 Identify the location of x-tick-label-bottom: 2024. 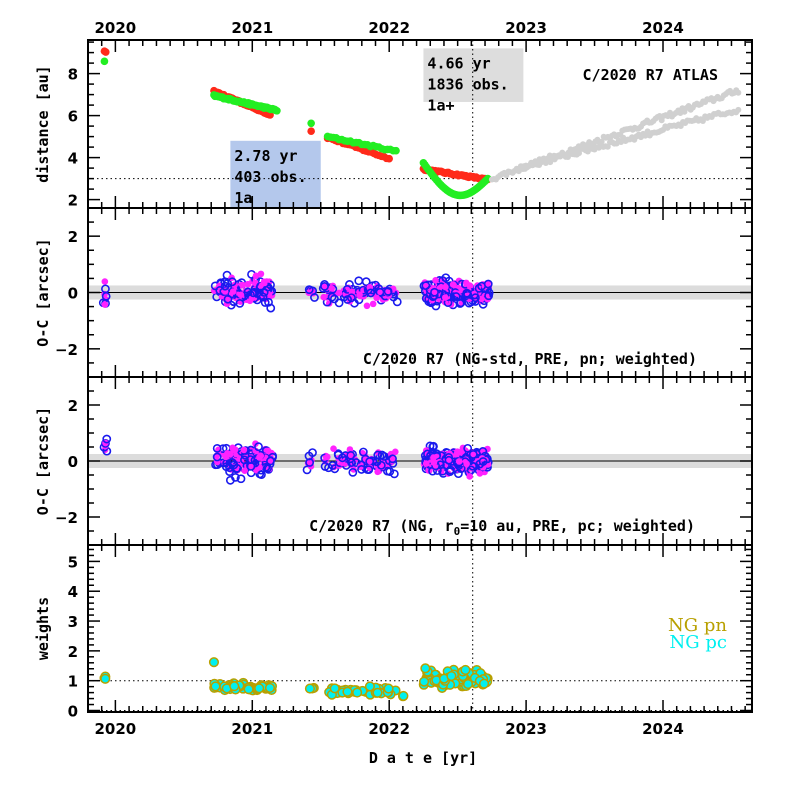
(663, 729).